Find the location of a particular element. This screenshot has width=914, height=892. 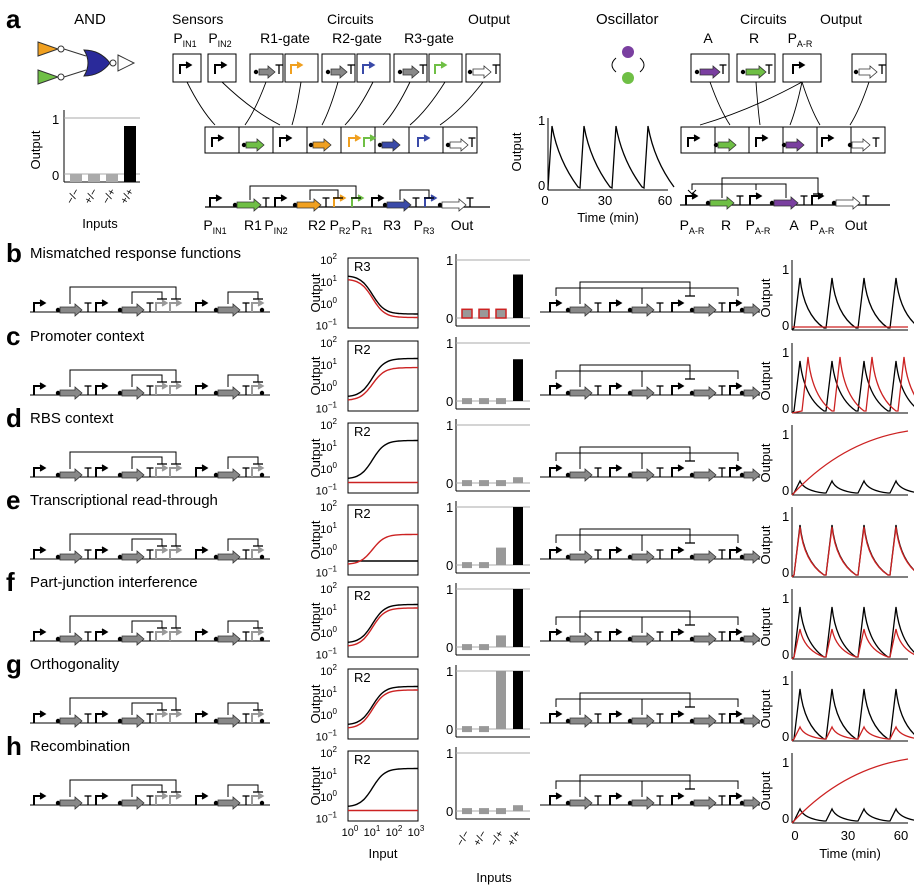

row-title-e: Transcriptional read-through is located at coordinates (124, 500).